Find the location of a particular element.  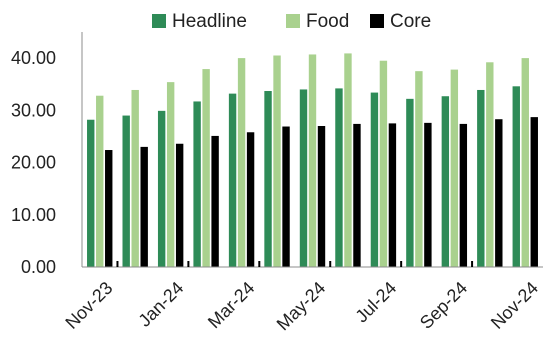

y-tick-label: 40.00 is located at coordinates (33, 58).